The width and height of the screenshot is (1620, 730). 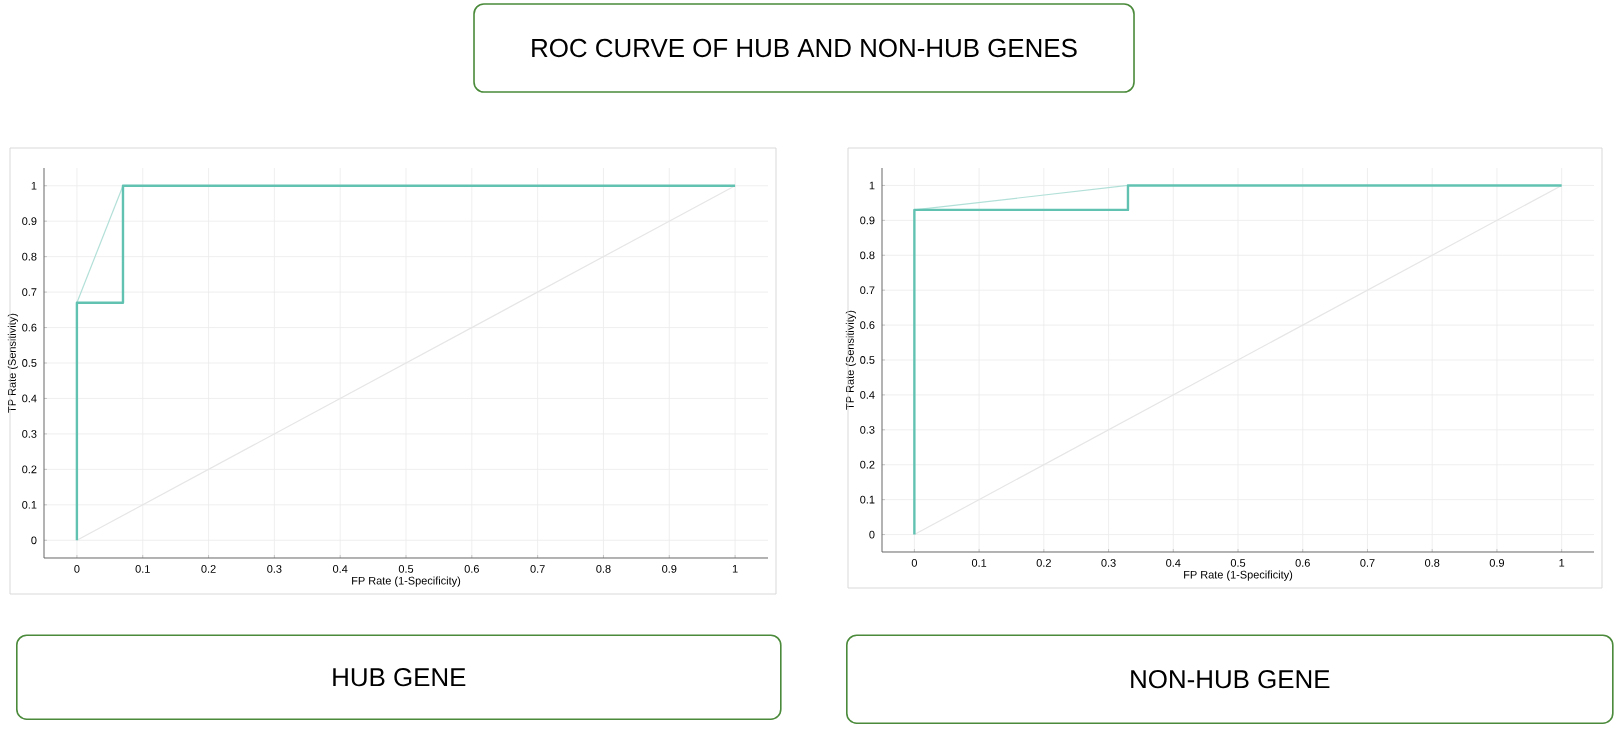 I want to click on chart-title: ROC CURVE OF HUB AND NON-HUB GENES, so click(x=804, y=48).